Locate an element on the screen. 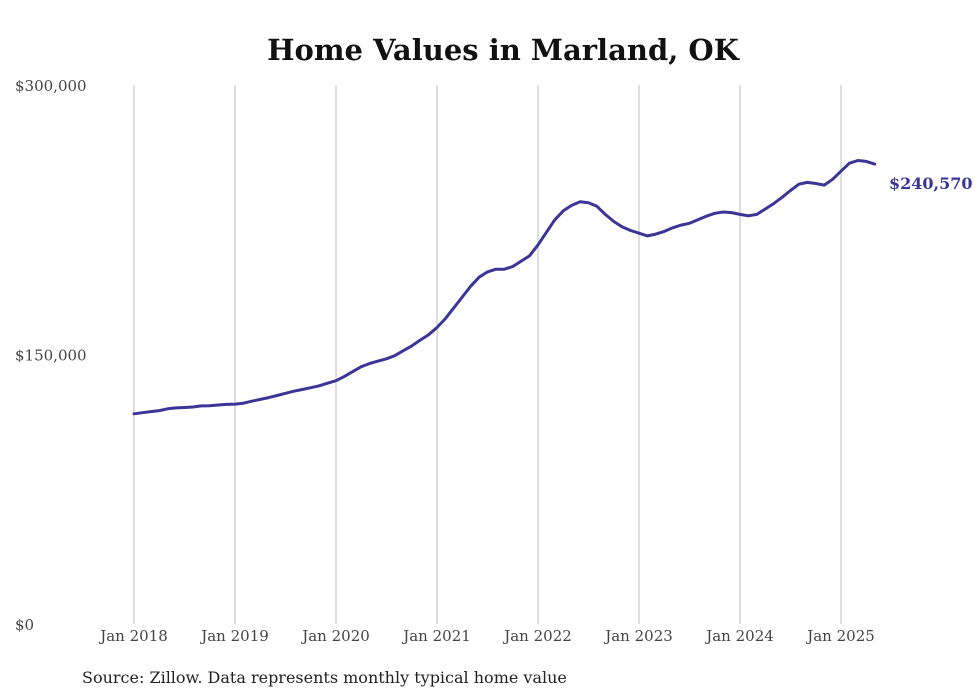 This screenshot has height=699, width=980. end-value-label: $240,570 is located at coordinates (931, 183).